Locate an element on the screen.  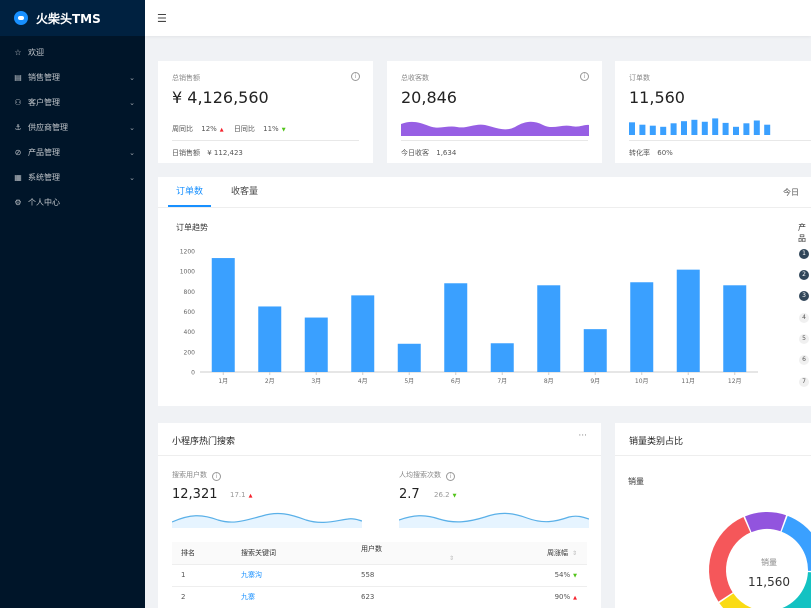
keyword-link: 九寨沟 is located at coordinates (292, 575).